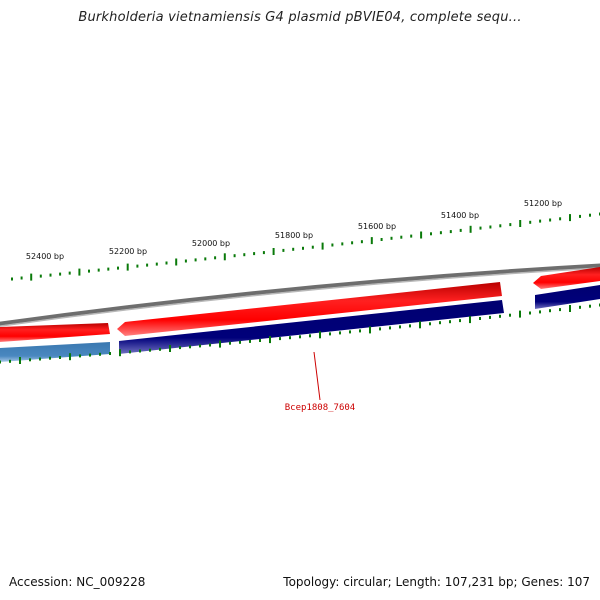  I want to click on accession-label: Accession: NC_009228, so click(77, 582).